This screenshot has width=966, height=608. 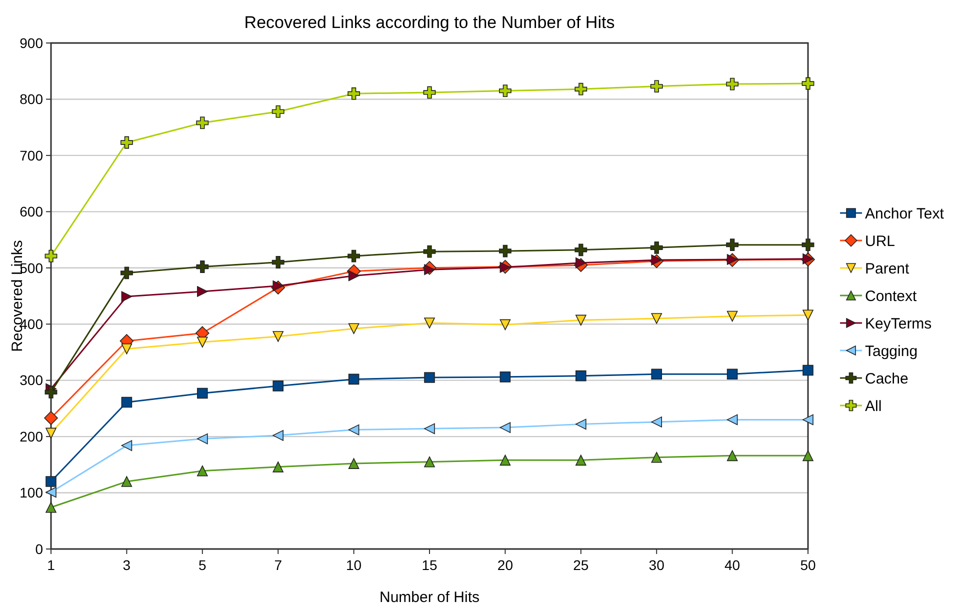 What do you see at coordinates (32, 155) in the screenshot?
I see `y-tick-label: 700` at bounding box center [32, 155].